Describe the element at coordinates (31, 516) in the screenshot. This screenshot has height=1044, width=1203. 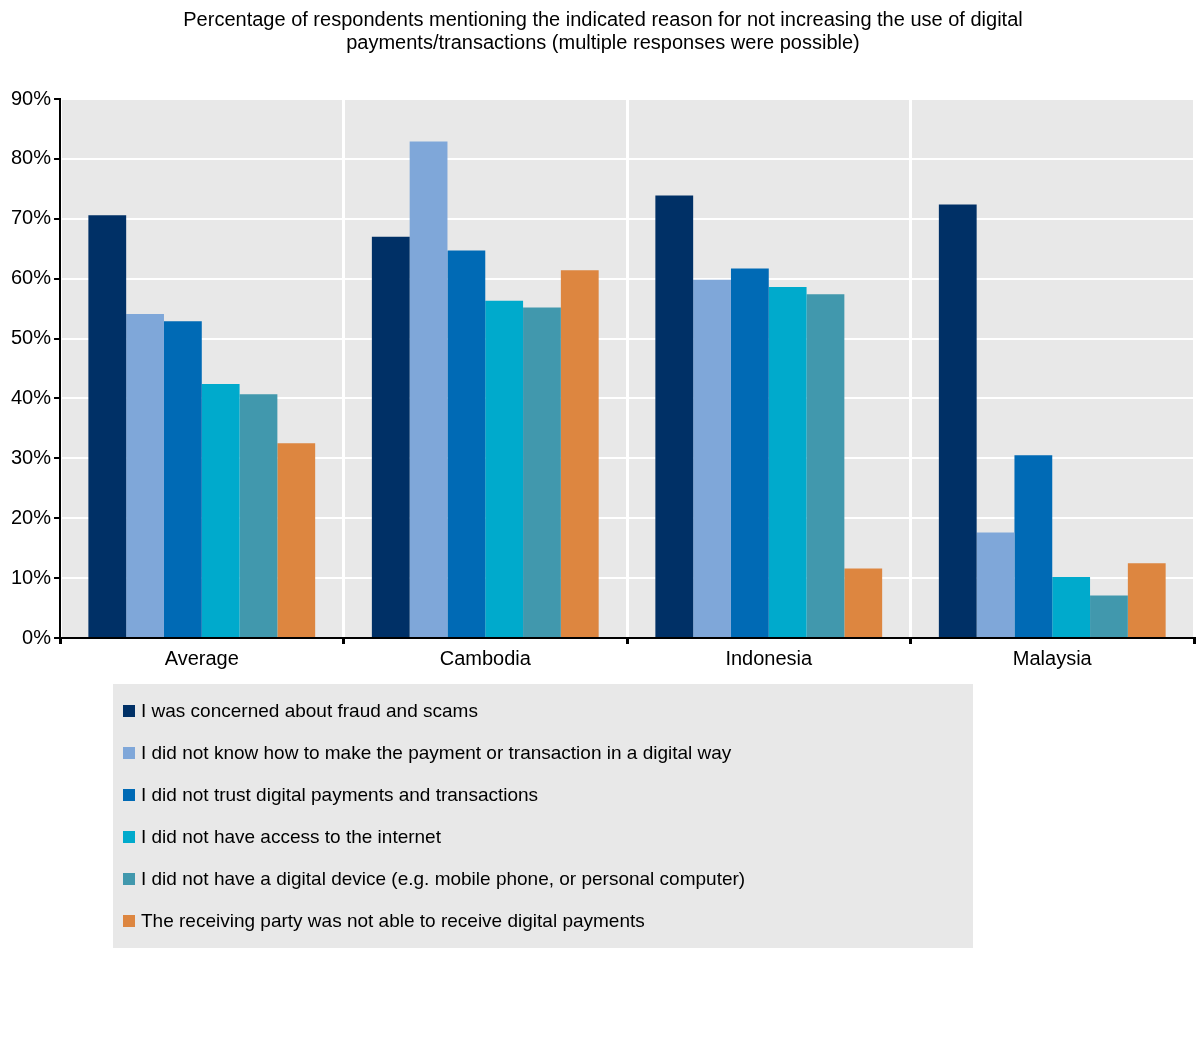
I see `y-tick-label: 20%` at that location.